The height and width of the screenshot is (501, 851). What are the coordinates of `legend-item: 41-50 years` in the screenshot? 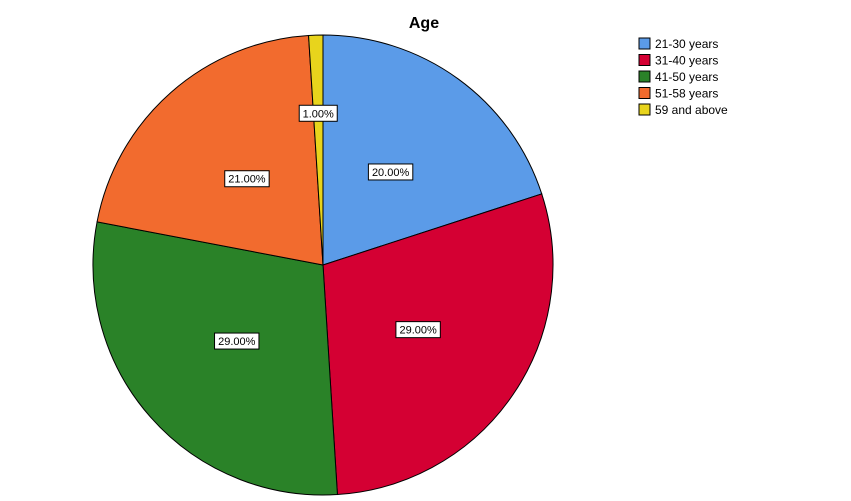 It's located at (678, 77).